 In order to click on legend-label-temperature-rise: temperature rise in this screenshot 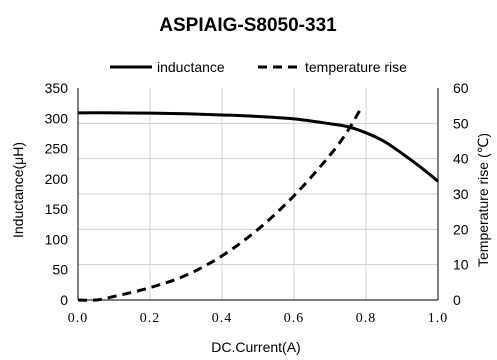, I will do `click(356, 67)`.